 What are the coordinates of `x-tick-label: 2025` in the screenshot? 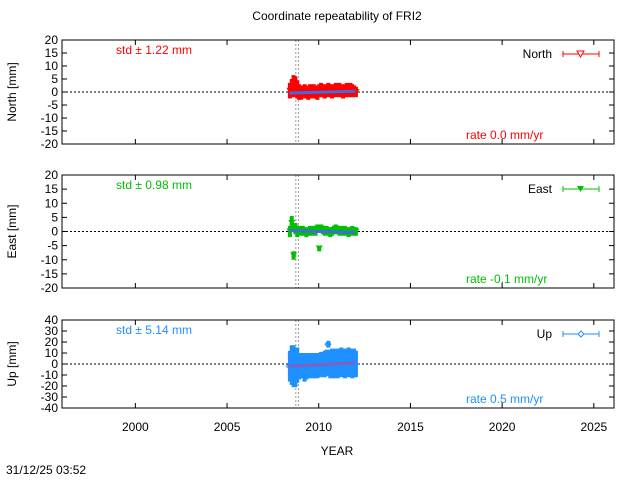 It's located at (593, 427).